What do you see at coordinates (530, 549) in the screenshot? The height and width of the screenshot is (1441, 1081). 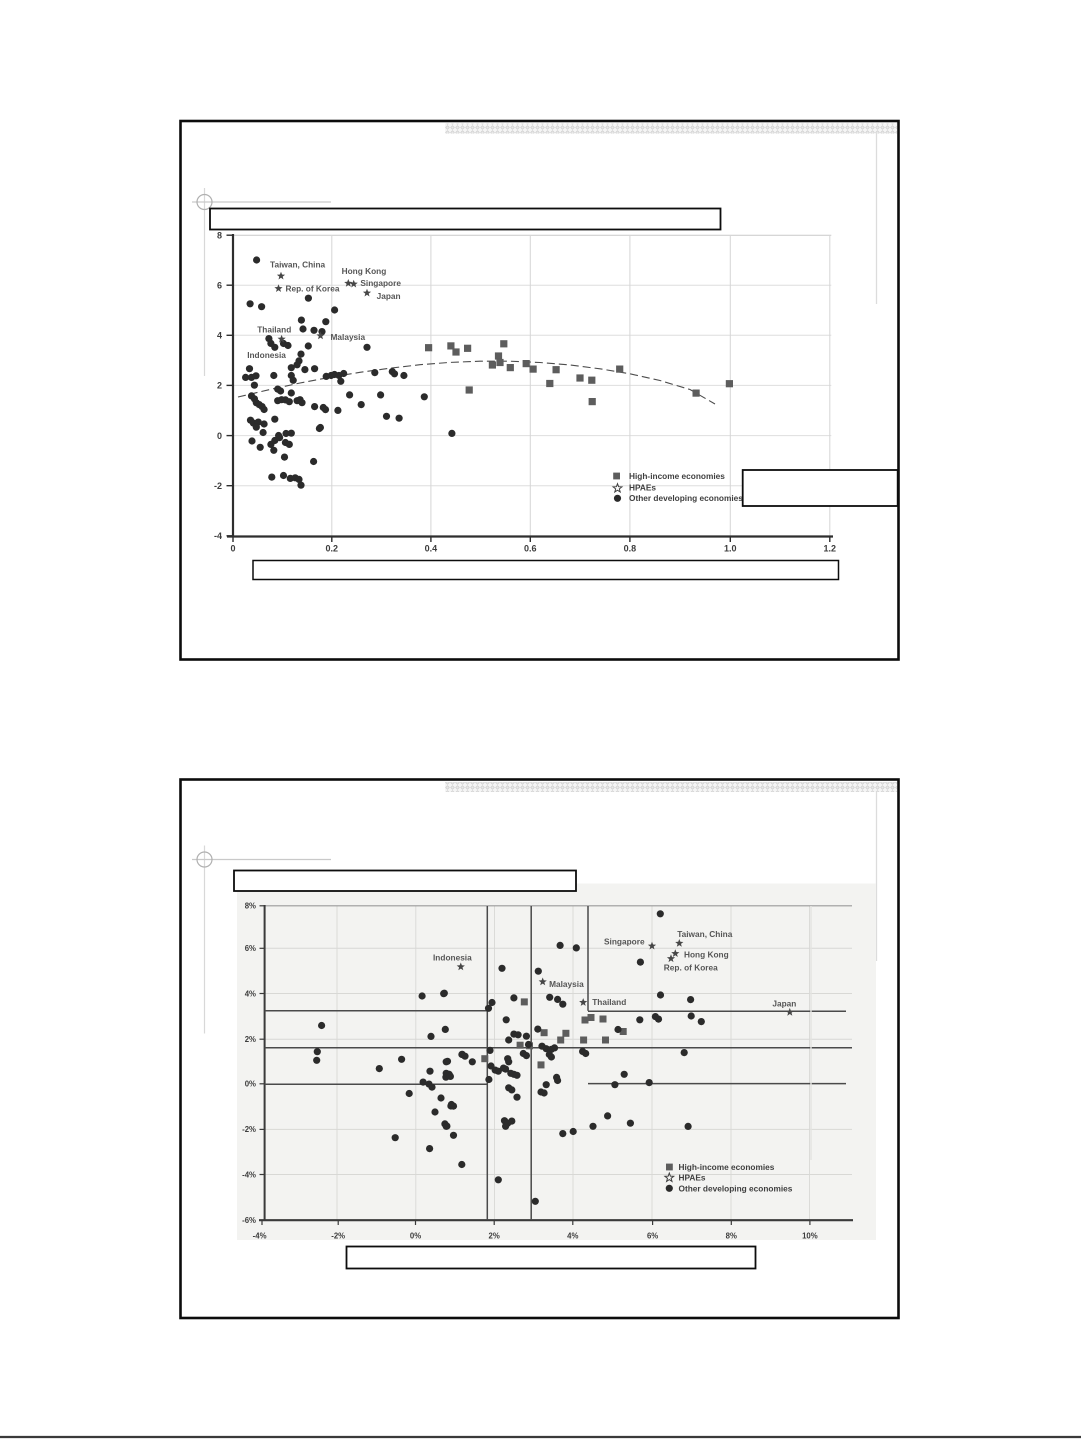 I see `svg-text: 0.6` at bounding box center [530, 549].